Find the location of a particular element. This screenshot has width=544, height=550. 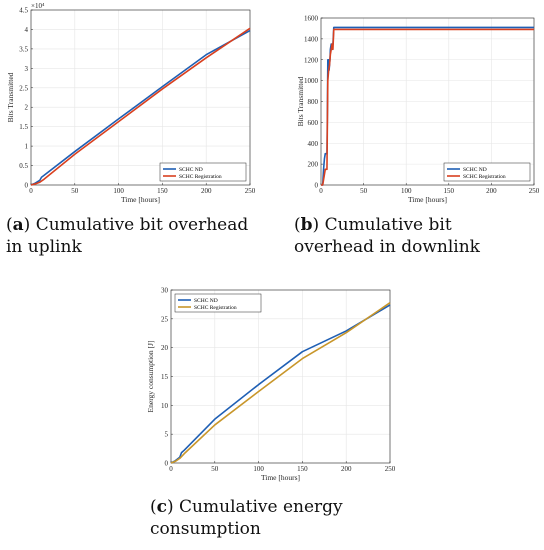

y-tick-label: 2.5 is located at coordinates (23, 88).